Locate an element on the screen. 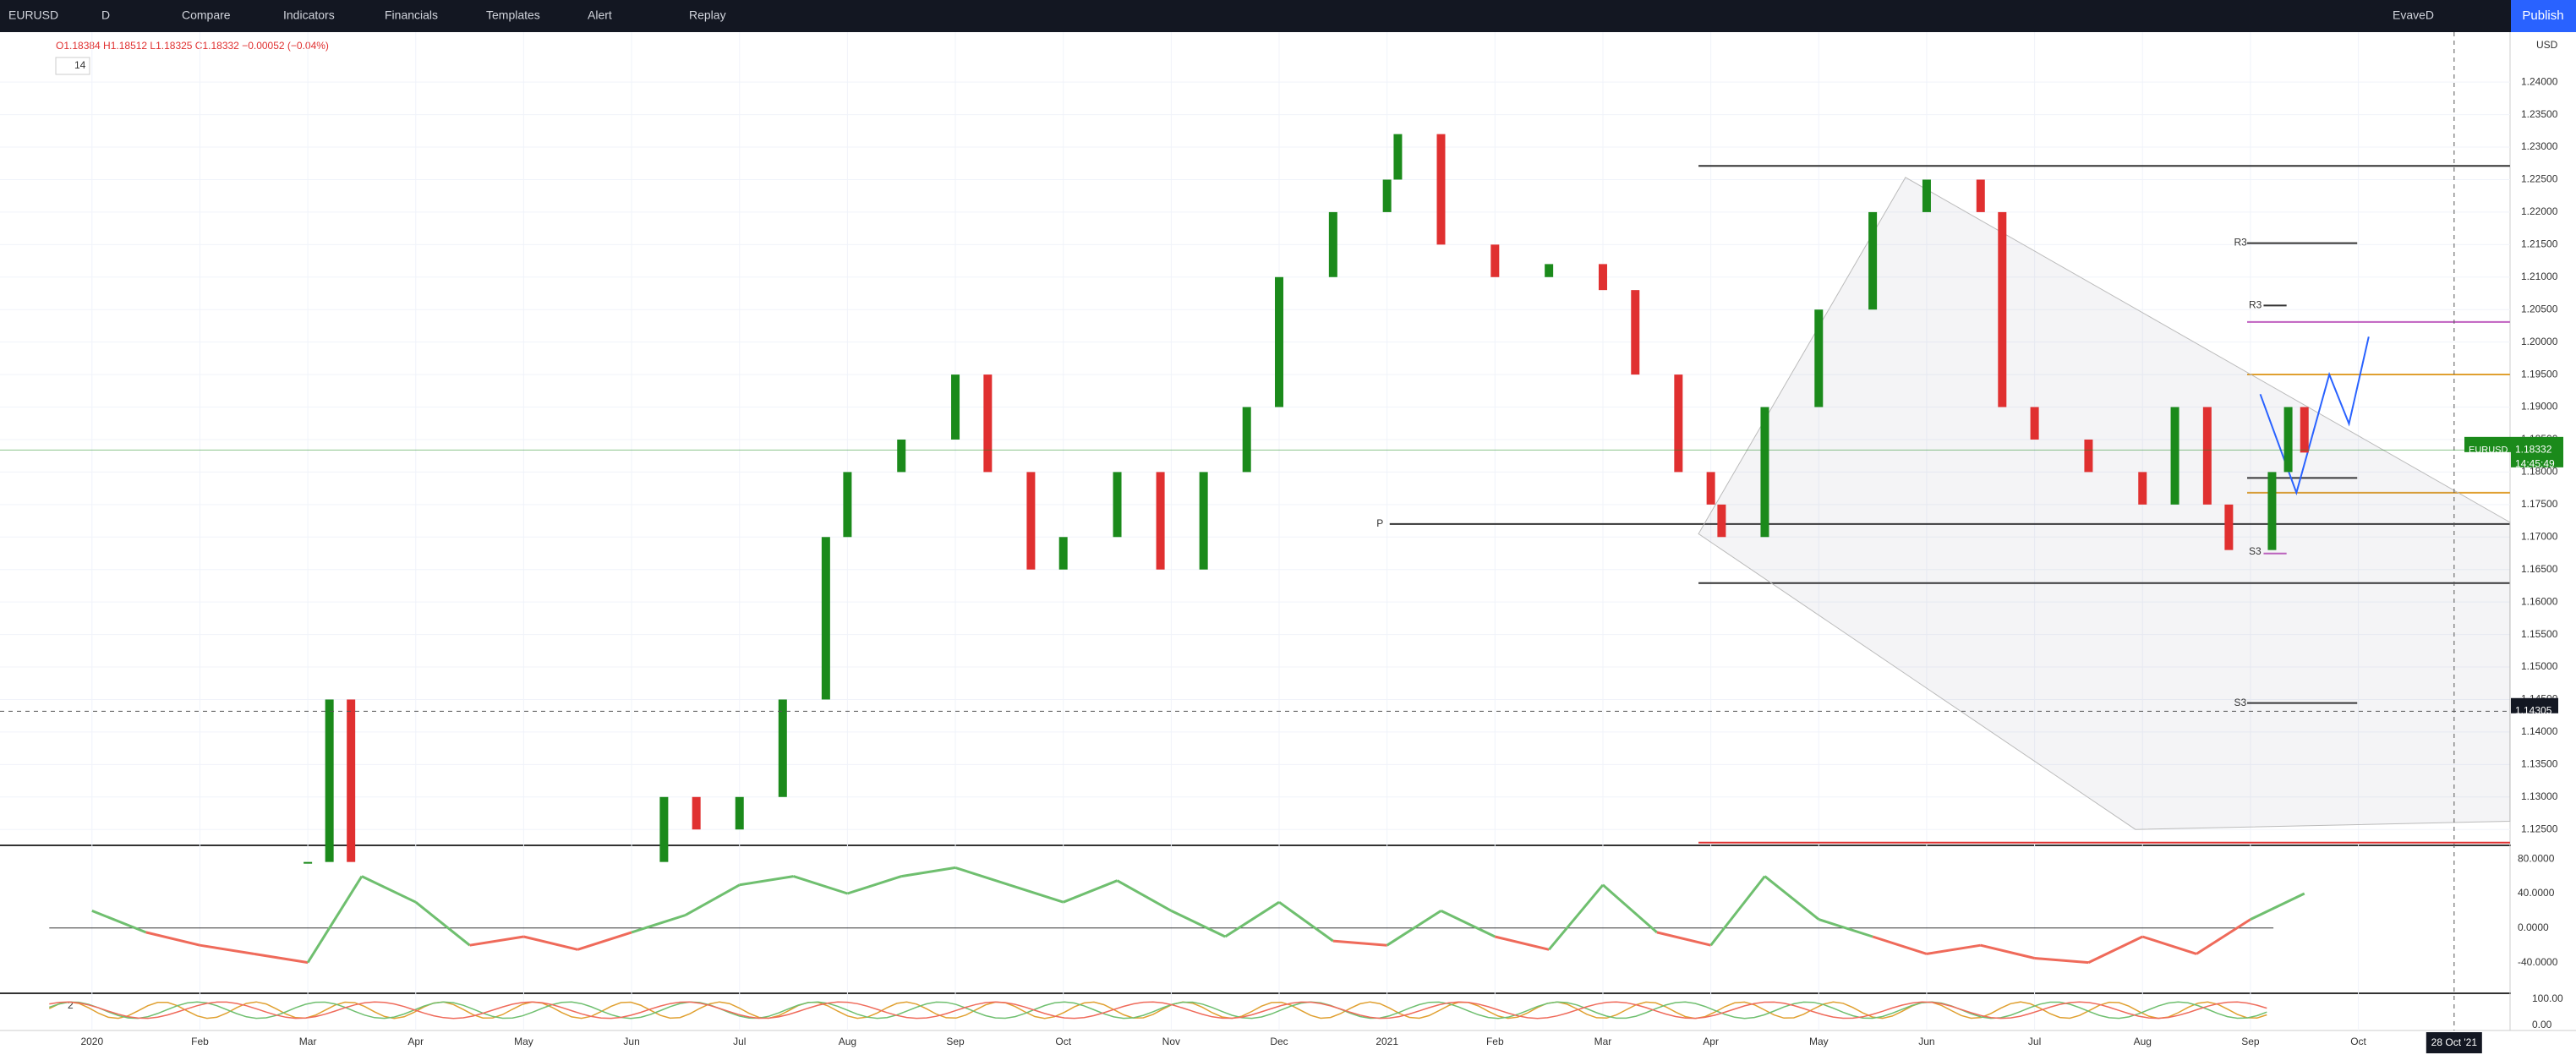 This screenshot has height=1055, width=2576. toolbar-item: Alert is located at coordinates (600, 15).